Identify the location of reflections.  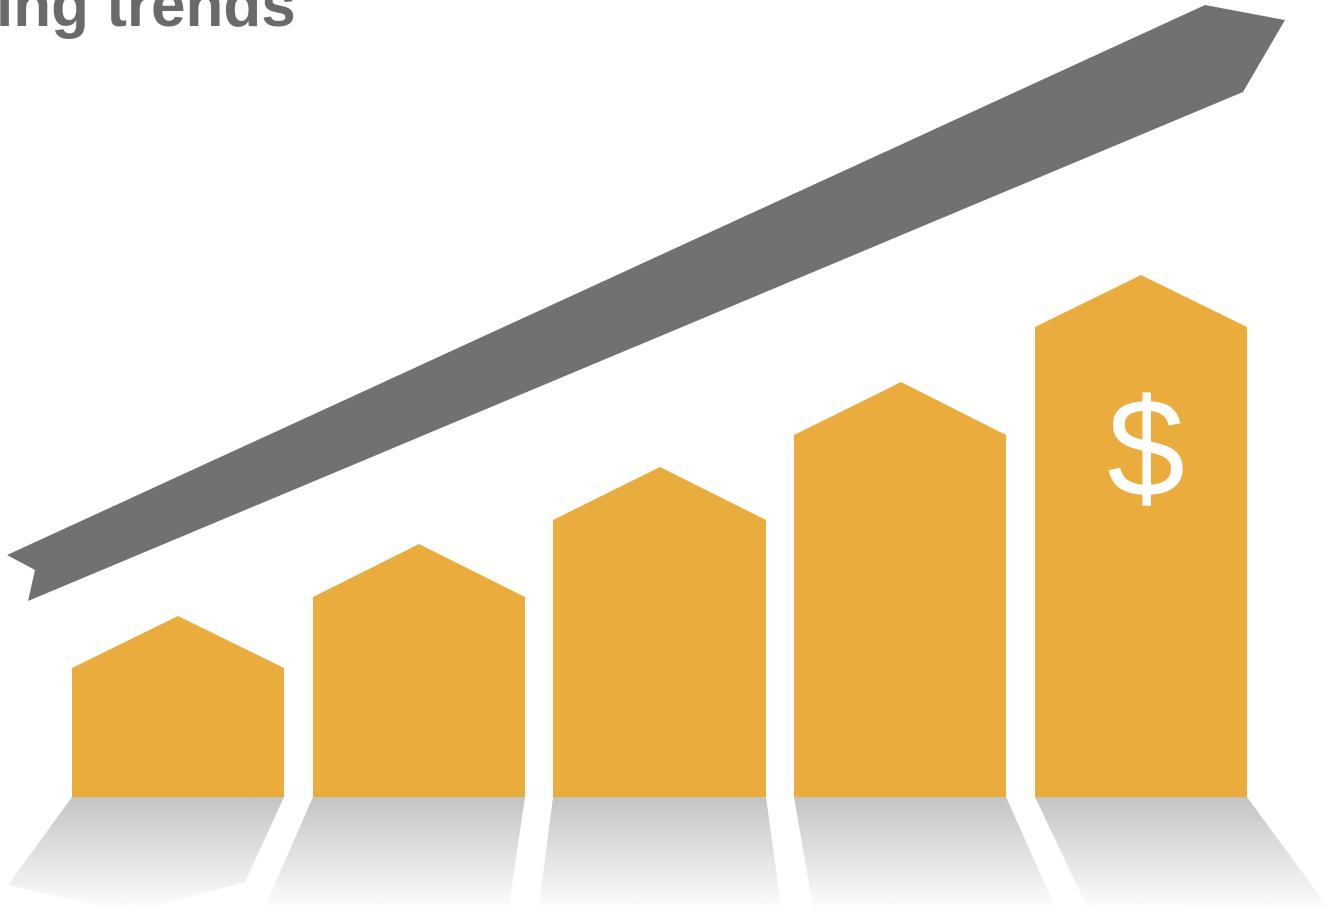
(669, 855).